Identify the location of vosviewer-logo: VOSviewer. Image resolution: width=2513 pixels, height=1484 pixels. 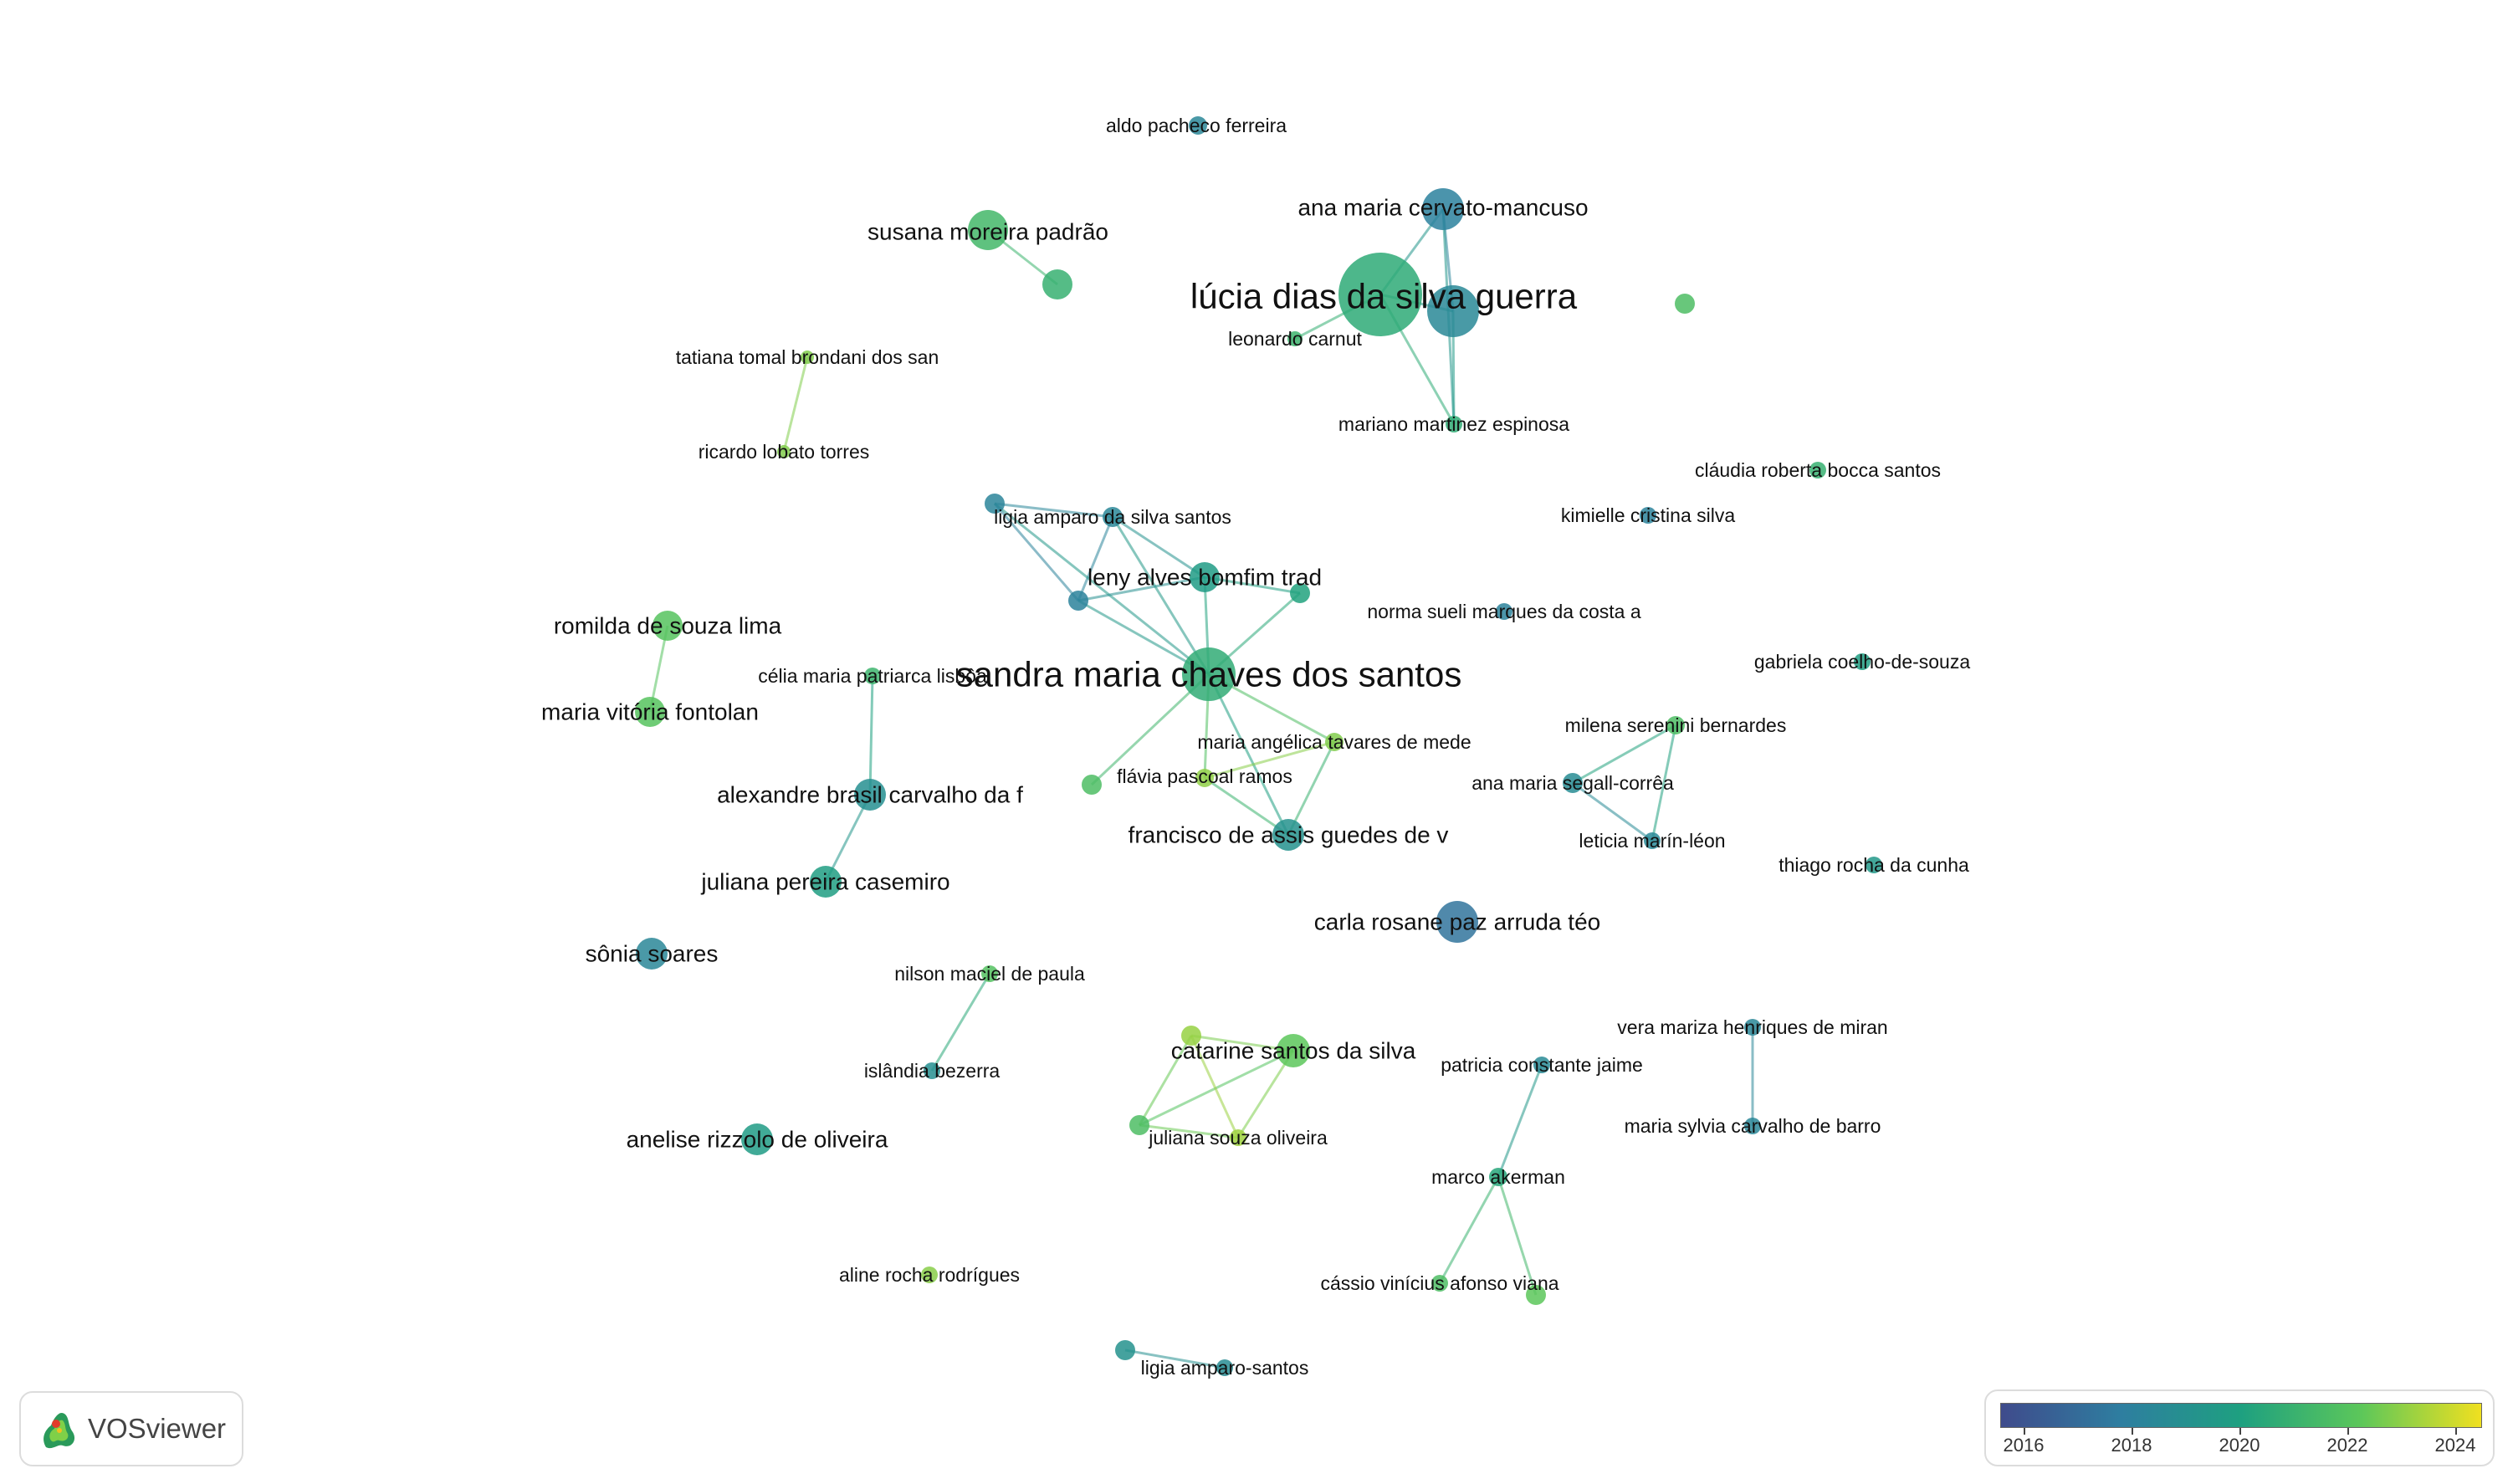
(131, 1428).